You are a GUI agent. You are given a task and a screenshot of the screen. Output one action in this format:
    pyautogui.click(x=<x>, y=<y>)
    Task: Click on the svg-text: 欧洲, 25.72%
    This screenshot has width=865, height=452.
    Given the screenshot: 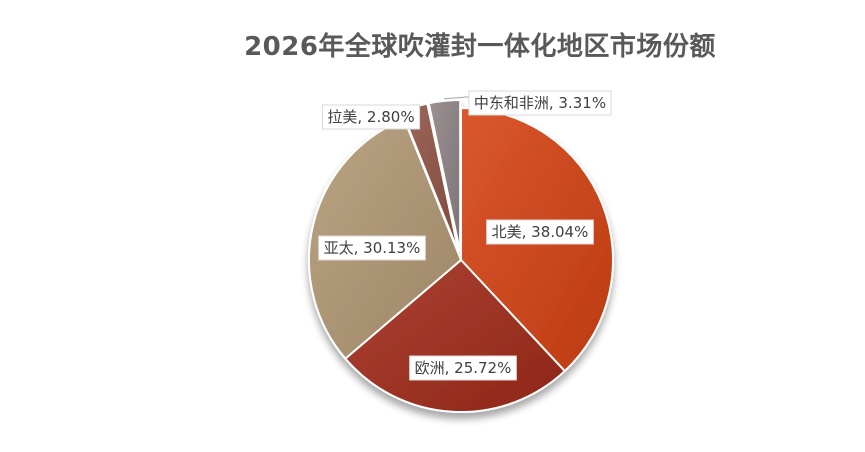 What is the action you would take?
    pyautogui.click(x=463, y=368)
    